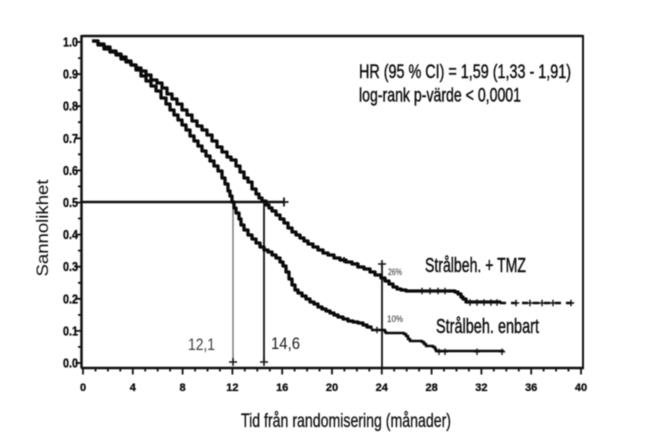 This screenshot has width=652, height=443. What do you see at coordinates (581, 388) in the screenshot?
I see `svg-text: 40` at bounding box center [581, 388].